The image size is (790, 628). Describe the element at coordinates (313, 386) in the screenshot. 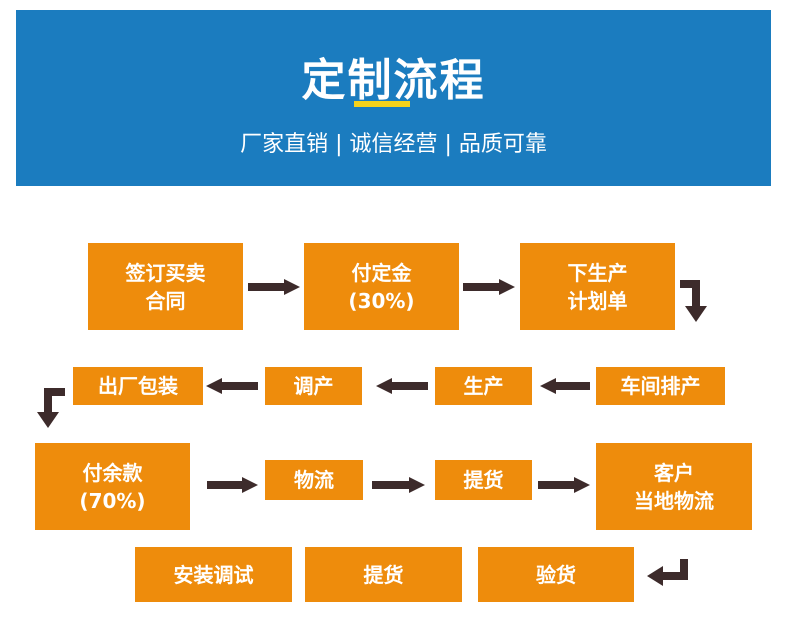

I see `step-adjust: 调产` at that location.